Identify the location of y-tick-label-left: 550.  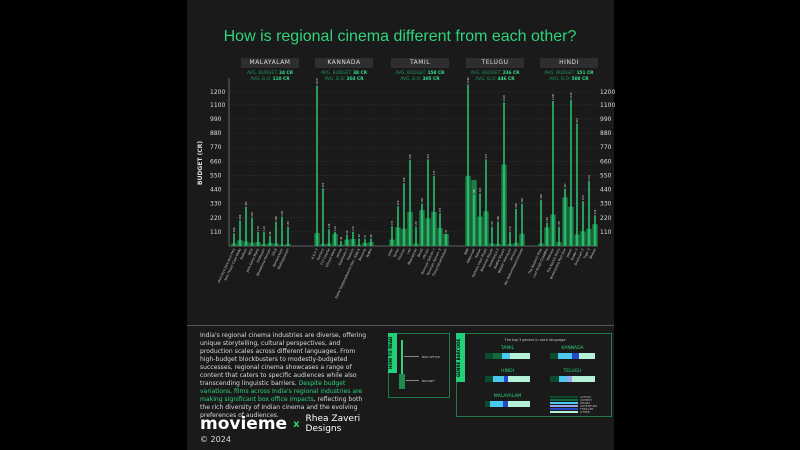
(216, 175).